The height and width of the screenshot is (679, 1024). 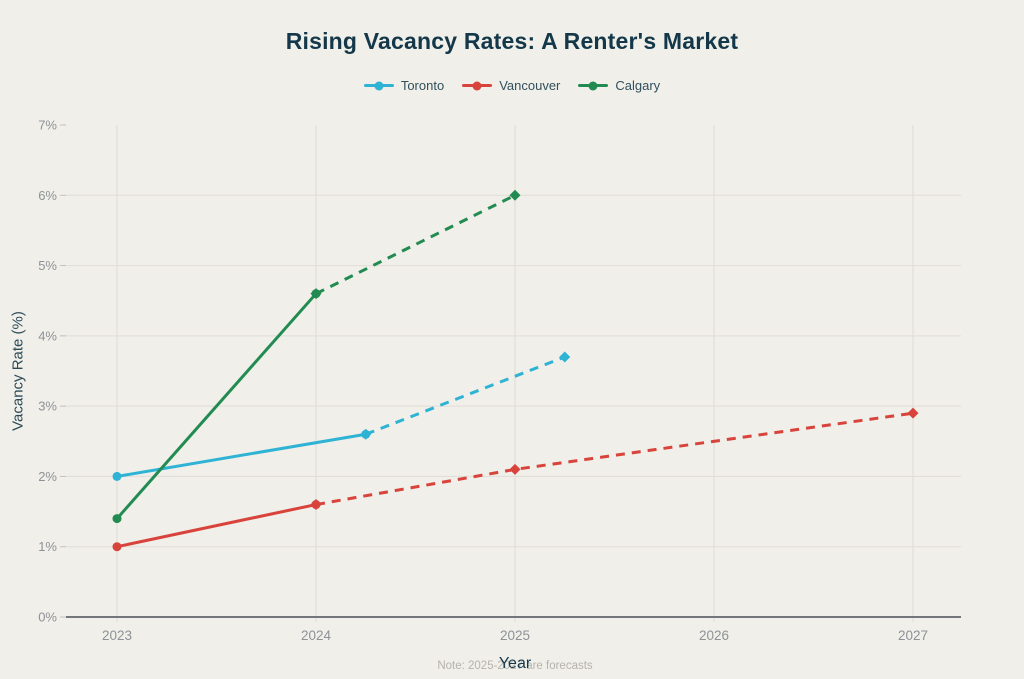 What do you see at coordinates (216, 526) in the screenshot?
I see `series-vancouver-actual-line` at bounding box center [216, 526].